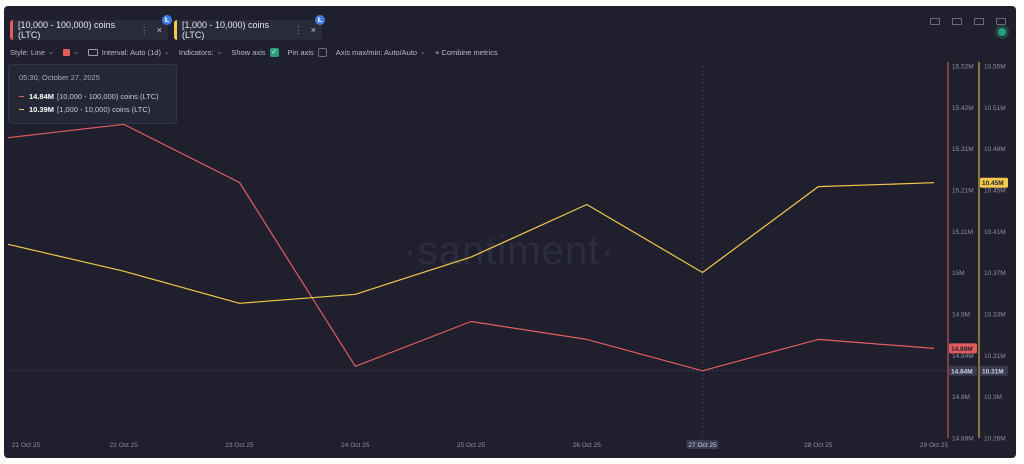 This screenshot has width=1024, height=464. Describe the element at coordinates (995, 191) in the screenshot. I see `right-axis-tick-label: 10.45M` at that location.